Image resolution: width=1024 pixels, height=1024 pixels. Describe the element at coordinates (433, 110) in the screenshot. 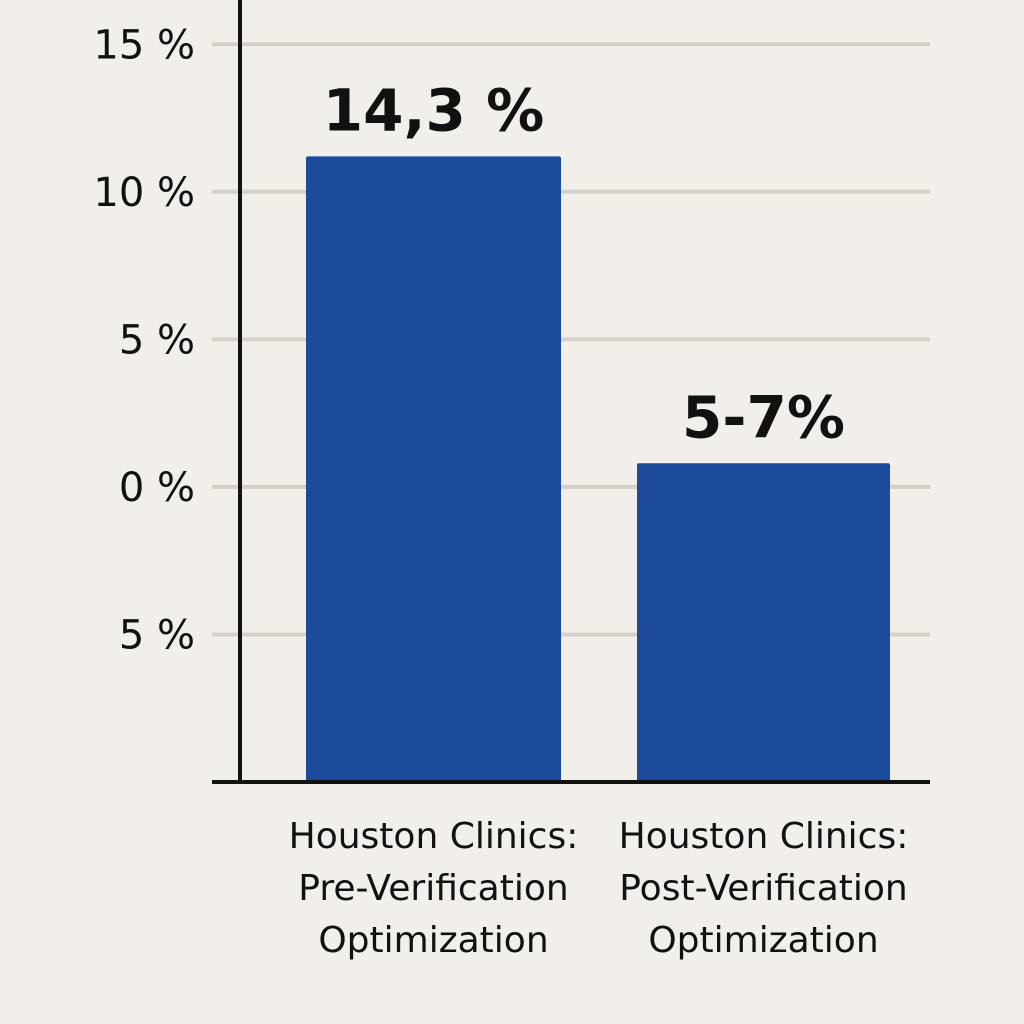

I see `bar-data-label: 14,3 %` at that location.